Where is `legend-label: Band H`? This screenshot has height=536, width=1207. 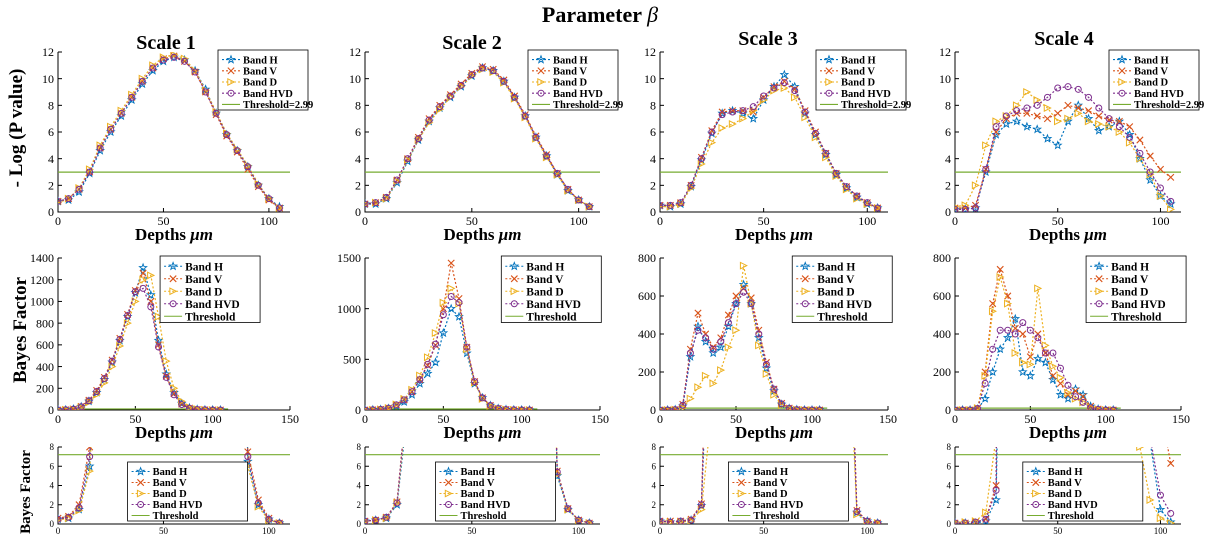 legend-label: Band H is located at coordinates (1151, 60).